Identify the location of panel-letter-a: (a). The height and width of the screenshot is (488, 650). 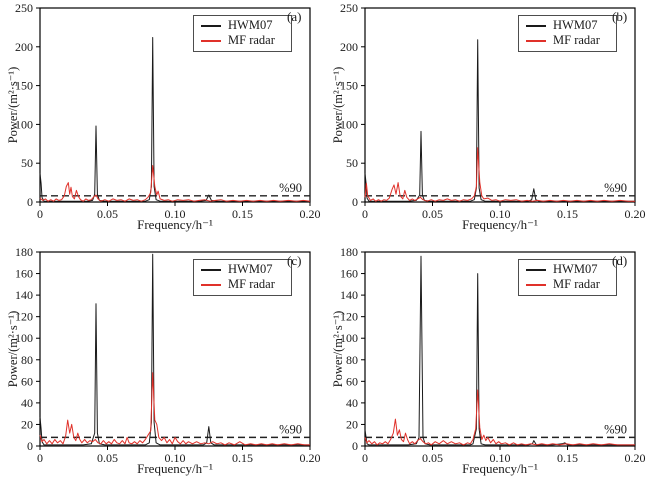
(294, 16).